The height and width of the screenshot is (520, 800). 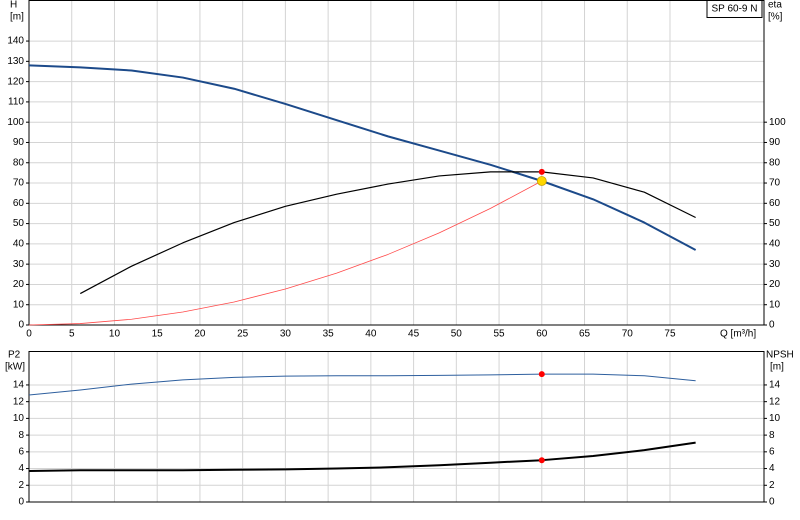 I want to click on x-axis-label: Q [m³/h], so click(x=738, y=334).